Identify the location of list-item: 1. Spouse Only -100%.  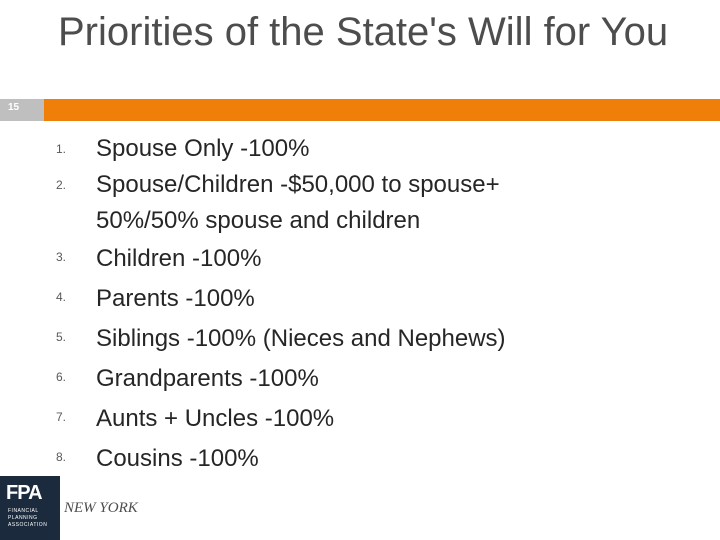
(376, 149).